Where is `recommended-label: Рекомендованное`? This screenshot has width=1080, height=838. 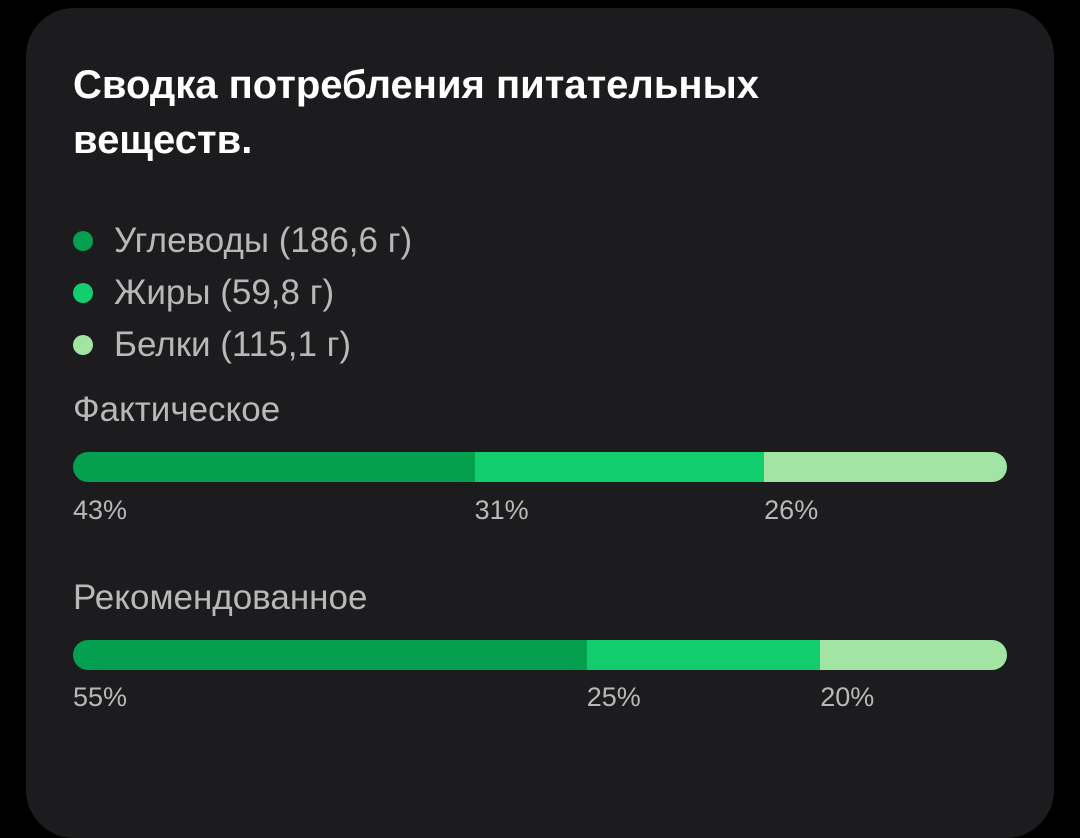
recommended-label: Рекомендованное is located at coordinates (220, 597).